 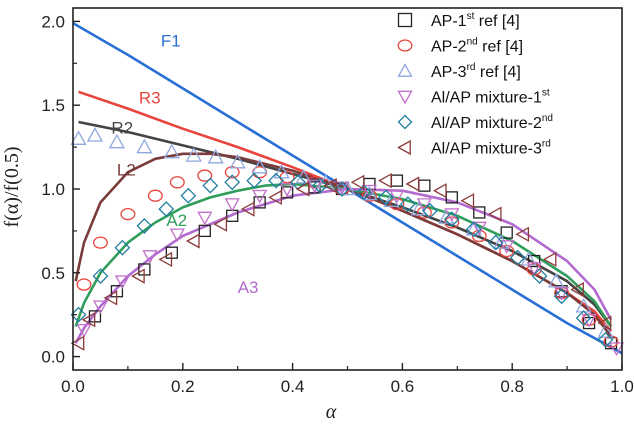 What do you see at coordinates (490, 97) in the screenshot?
I see `legend-entry-4: Al/AP mixture-1st` at bounding box center [490, 97].